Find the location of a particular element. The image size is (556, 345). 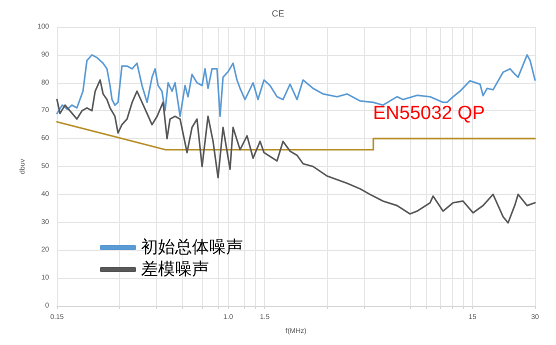

annotation: EN55032 QP is located at coordinates (429, 113).